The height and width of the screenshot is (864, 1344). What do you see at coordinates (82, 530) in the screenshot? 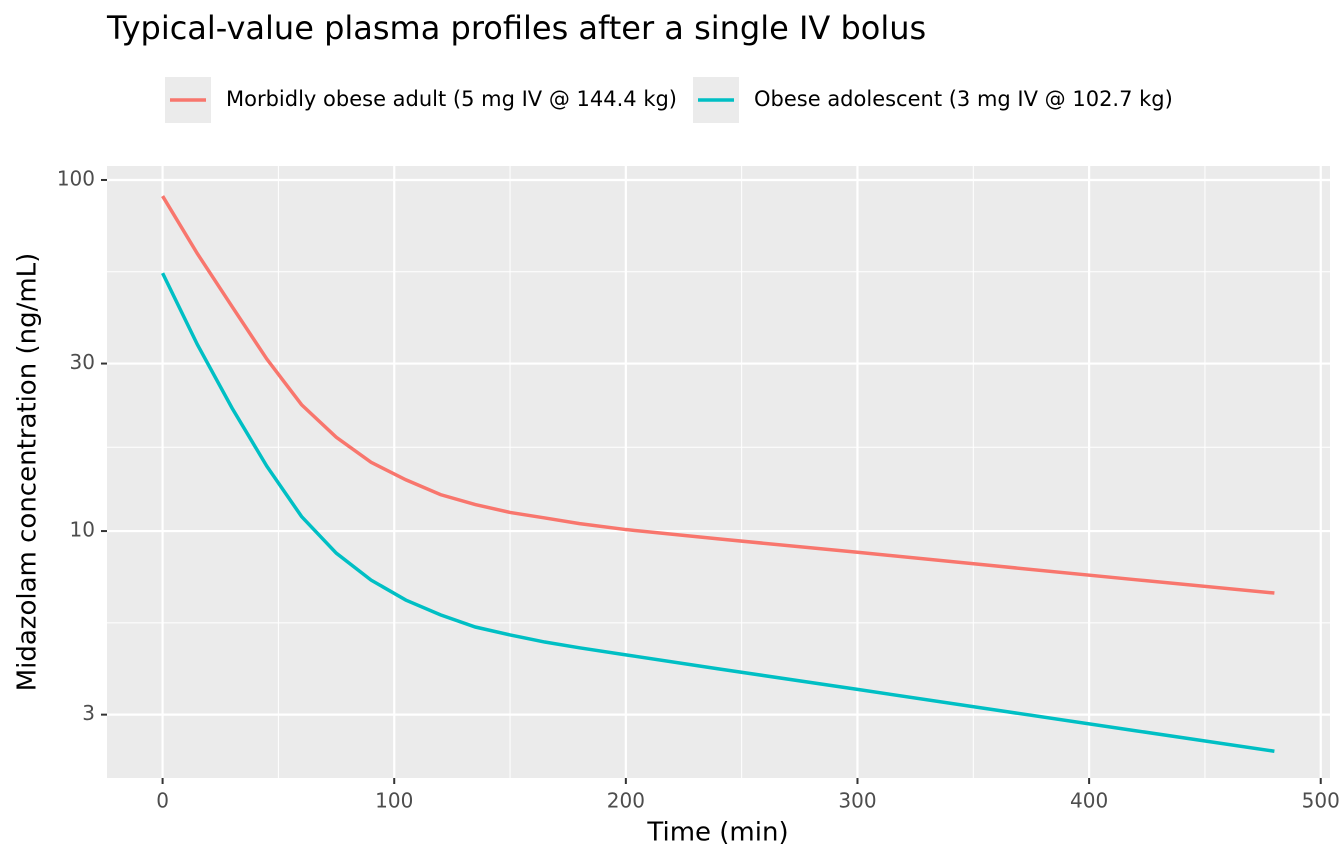
I see `y-tick-label: 10` at bounding box center [82, 530].